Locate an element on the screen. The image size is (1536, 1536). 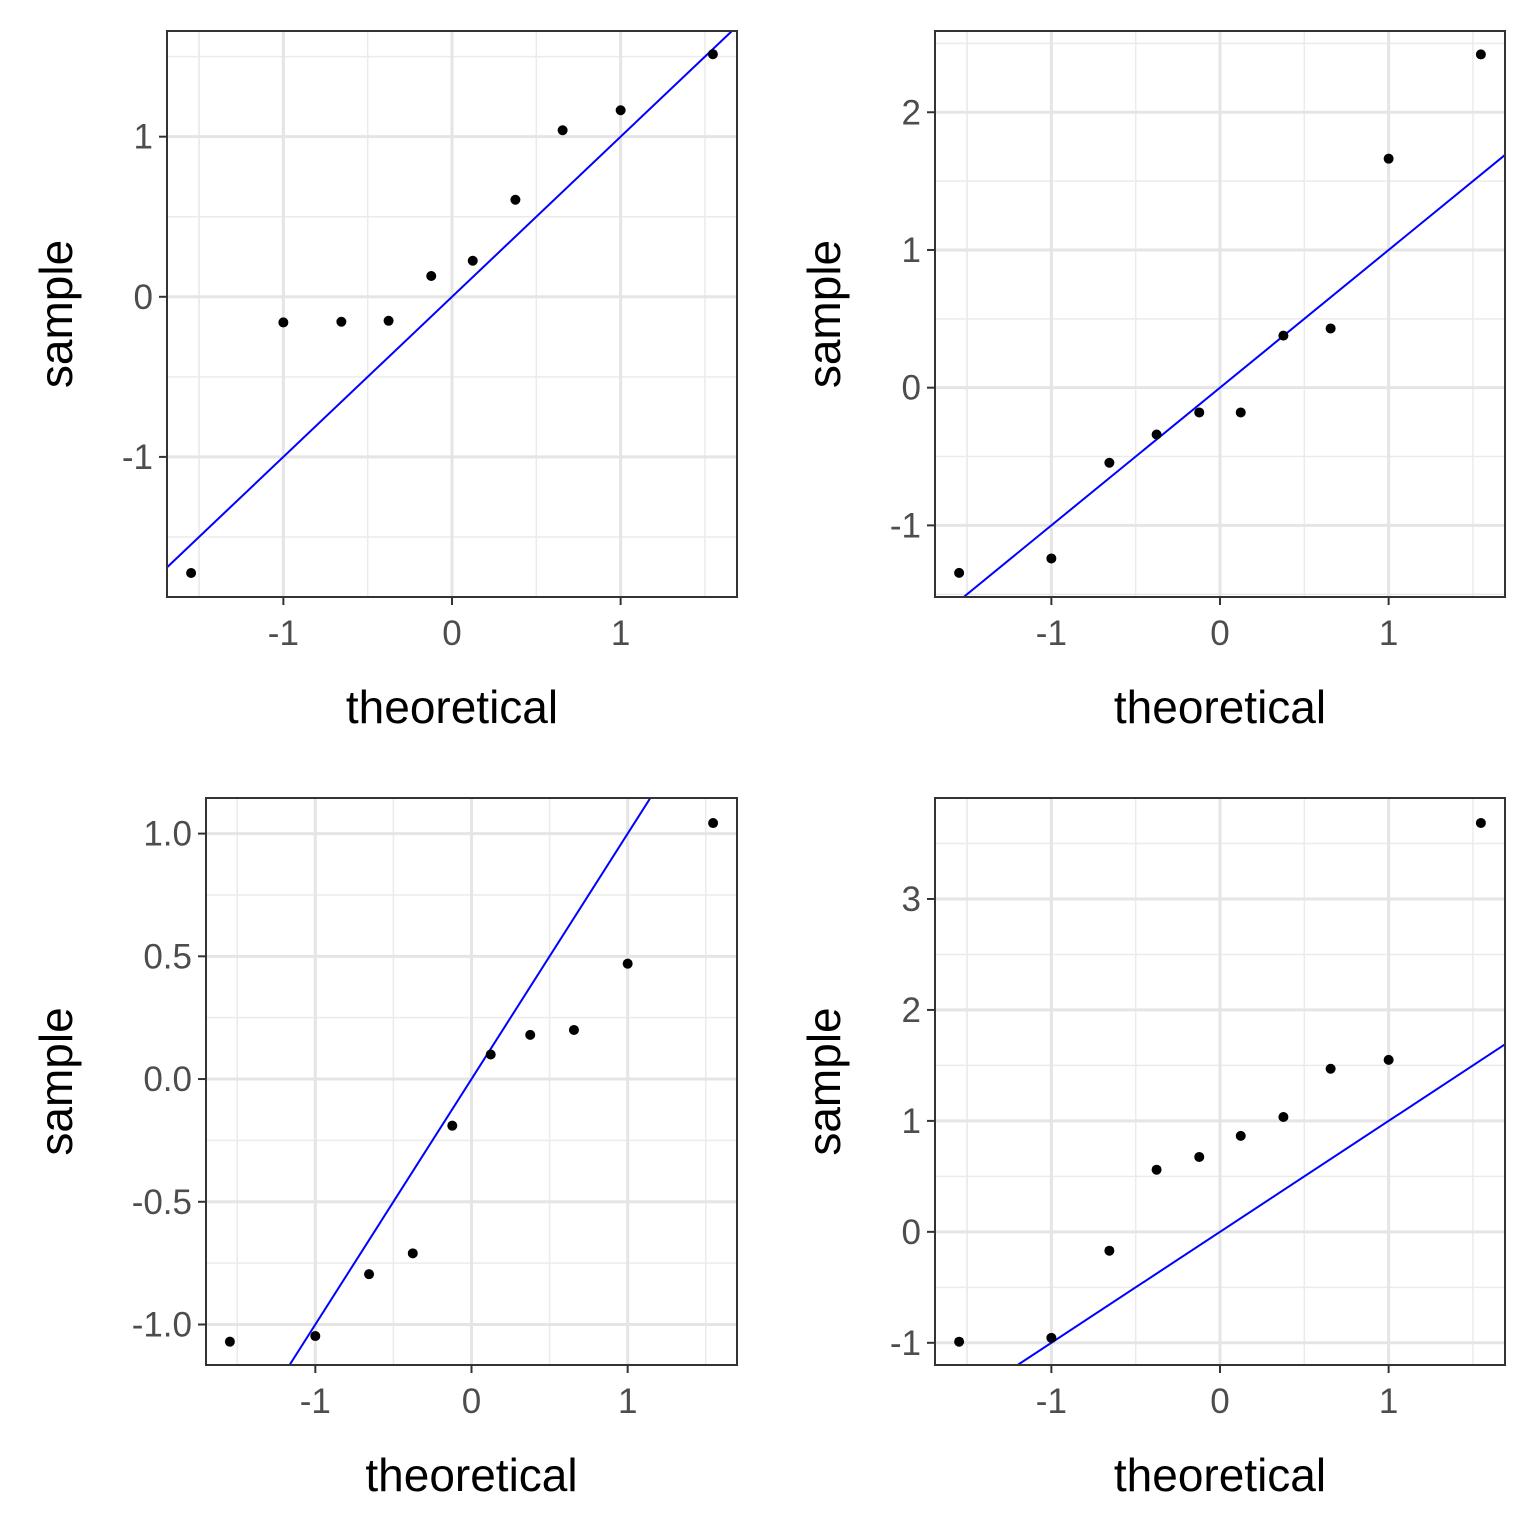
y-tick-label: 1.0 is located at coordinates (167, 834).